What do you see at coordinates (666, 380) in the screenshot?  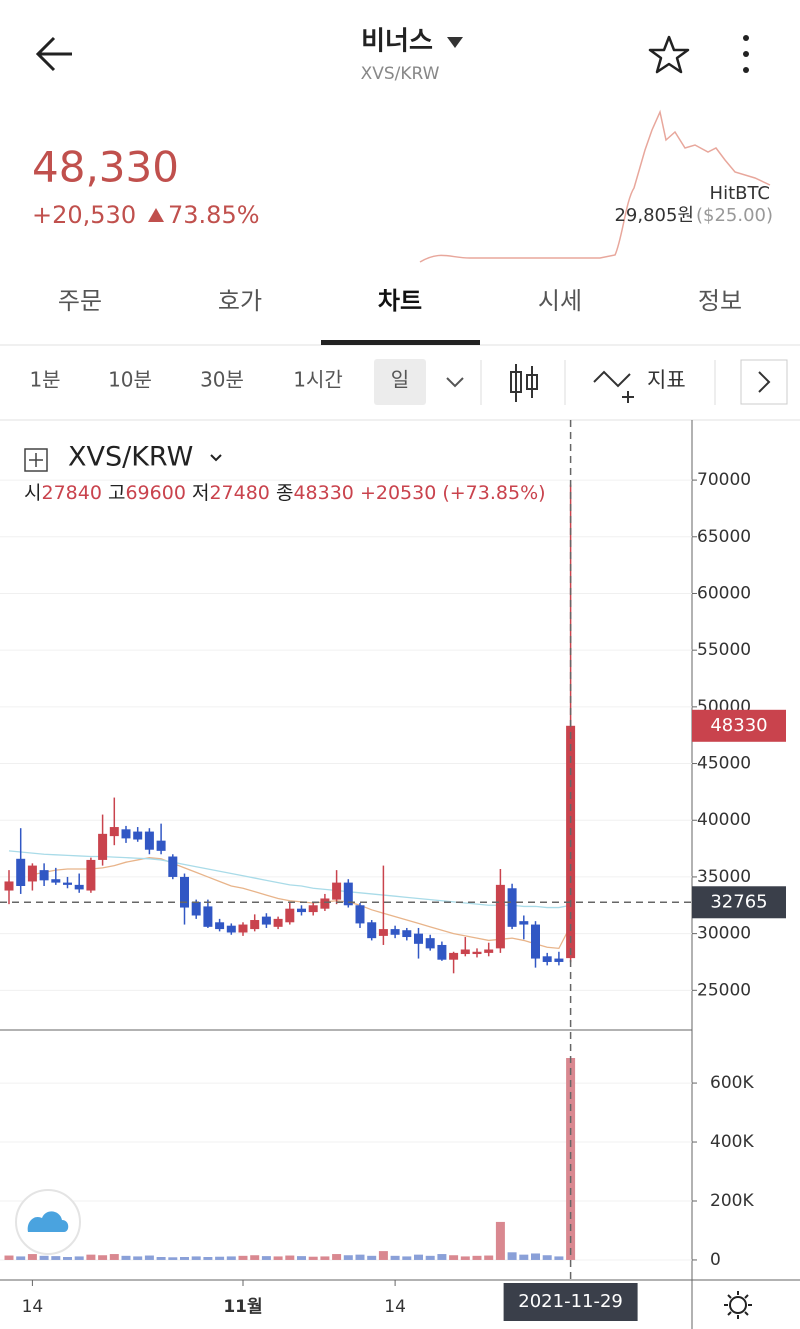 I see `indicator-label: 지표` at bounding box center [666, 380].